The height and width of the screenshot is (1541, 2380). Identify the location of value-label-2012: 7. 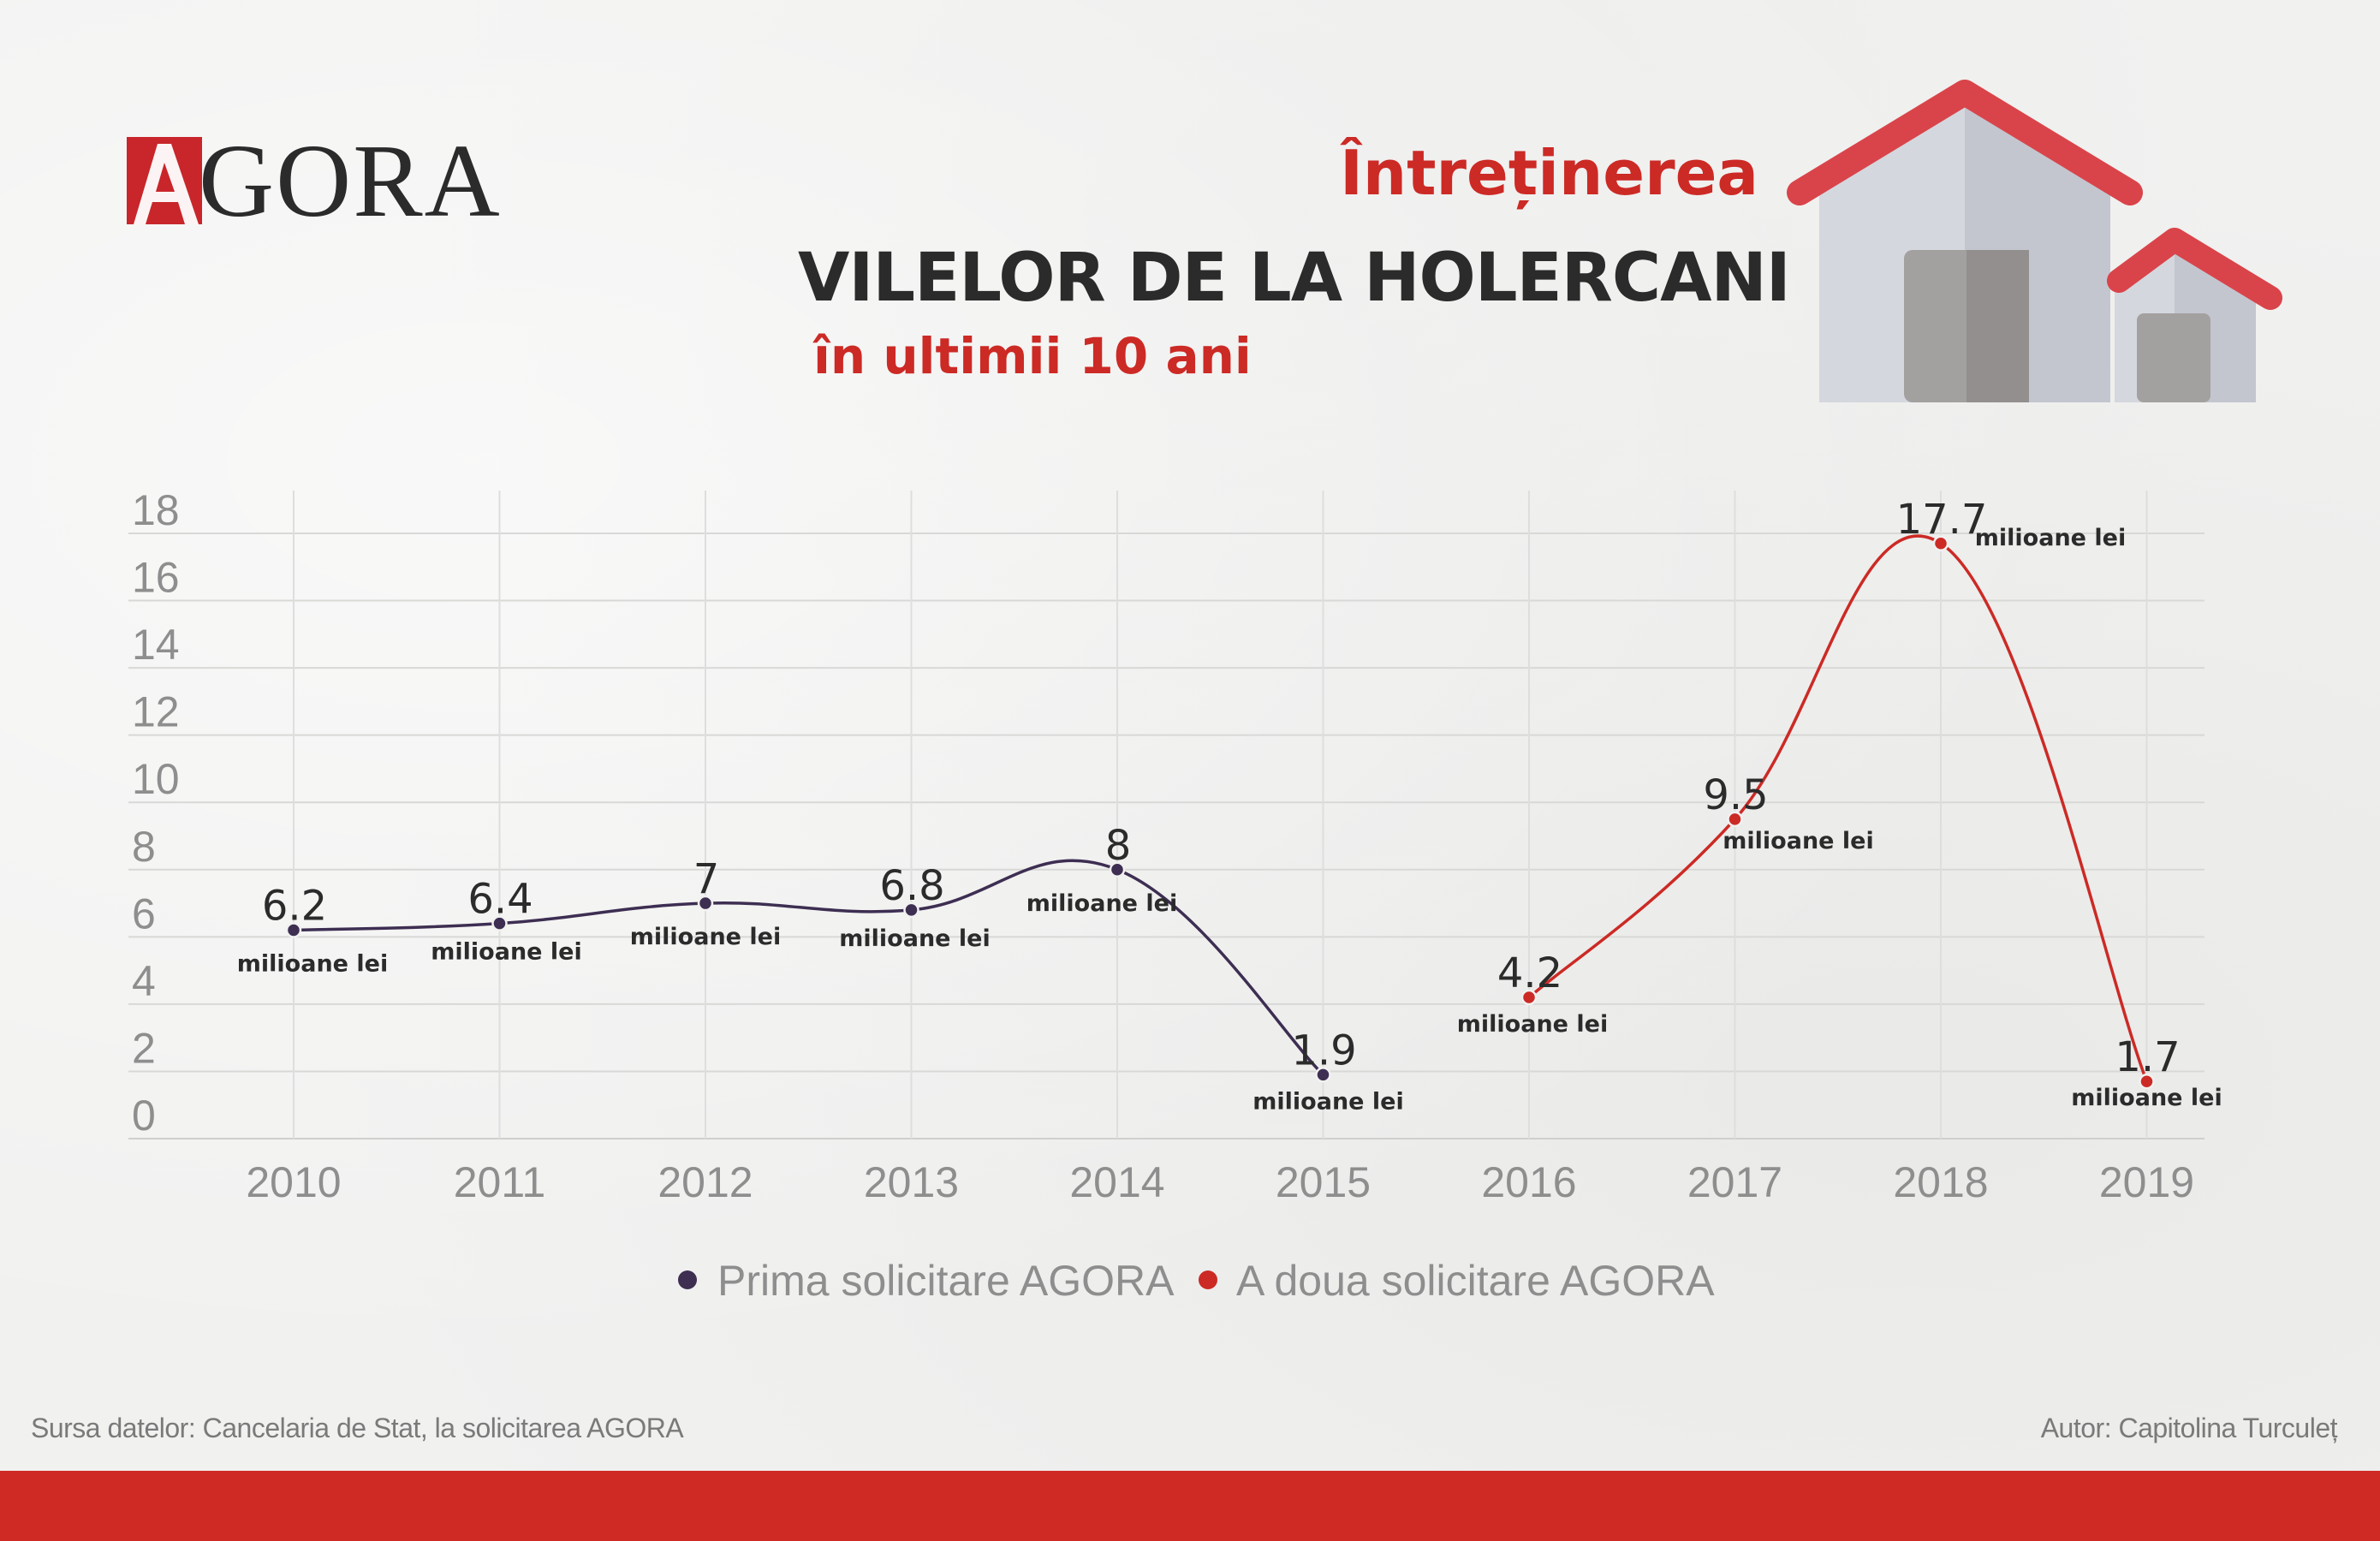
(706, 879).